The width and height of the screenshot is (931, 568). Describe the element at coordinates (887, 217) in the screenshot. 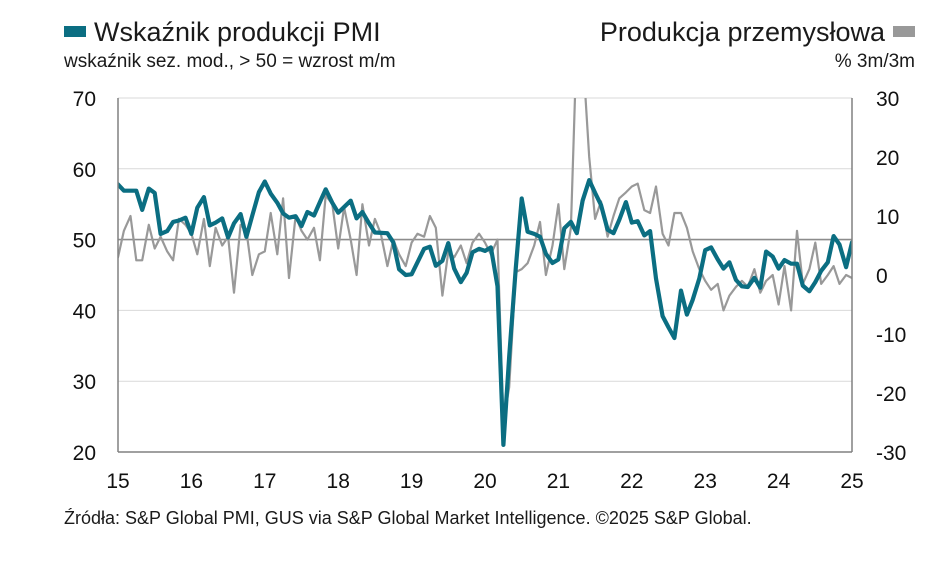

I see `y-right-tick-label-4: 10` at that location.